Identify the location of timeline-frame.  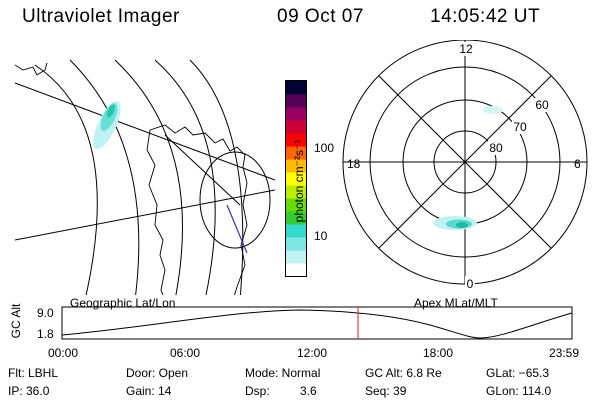
(317, 323).